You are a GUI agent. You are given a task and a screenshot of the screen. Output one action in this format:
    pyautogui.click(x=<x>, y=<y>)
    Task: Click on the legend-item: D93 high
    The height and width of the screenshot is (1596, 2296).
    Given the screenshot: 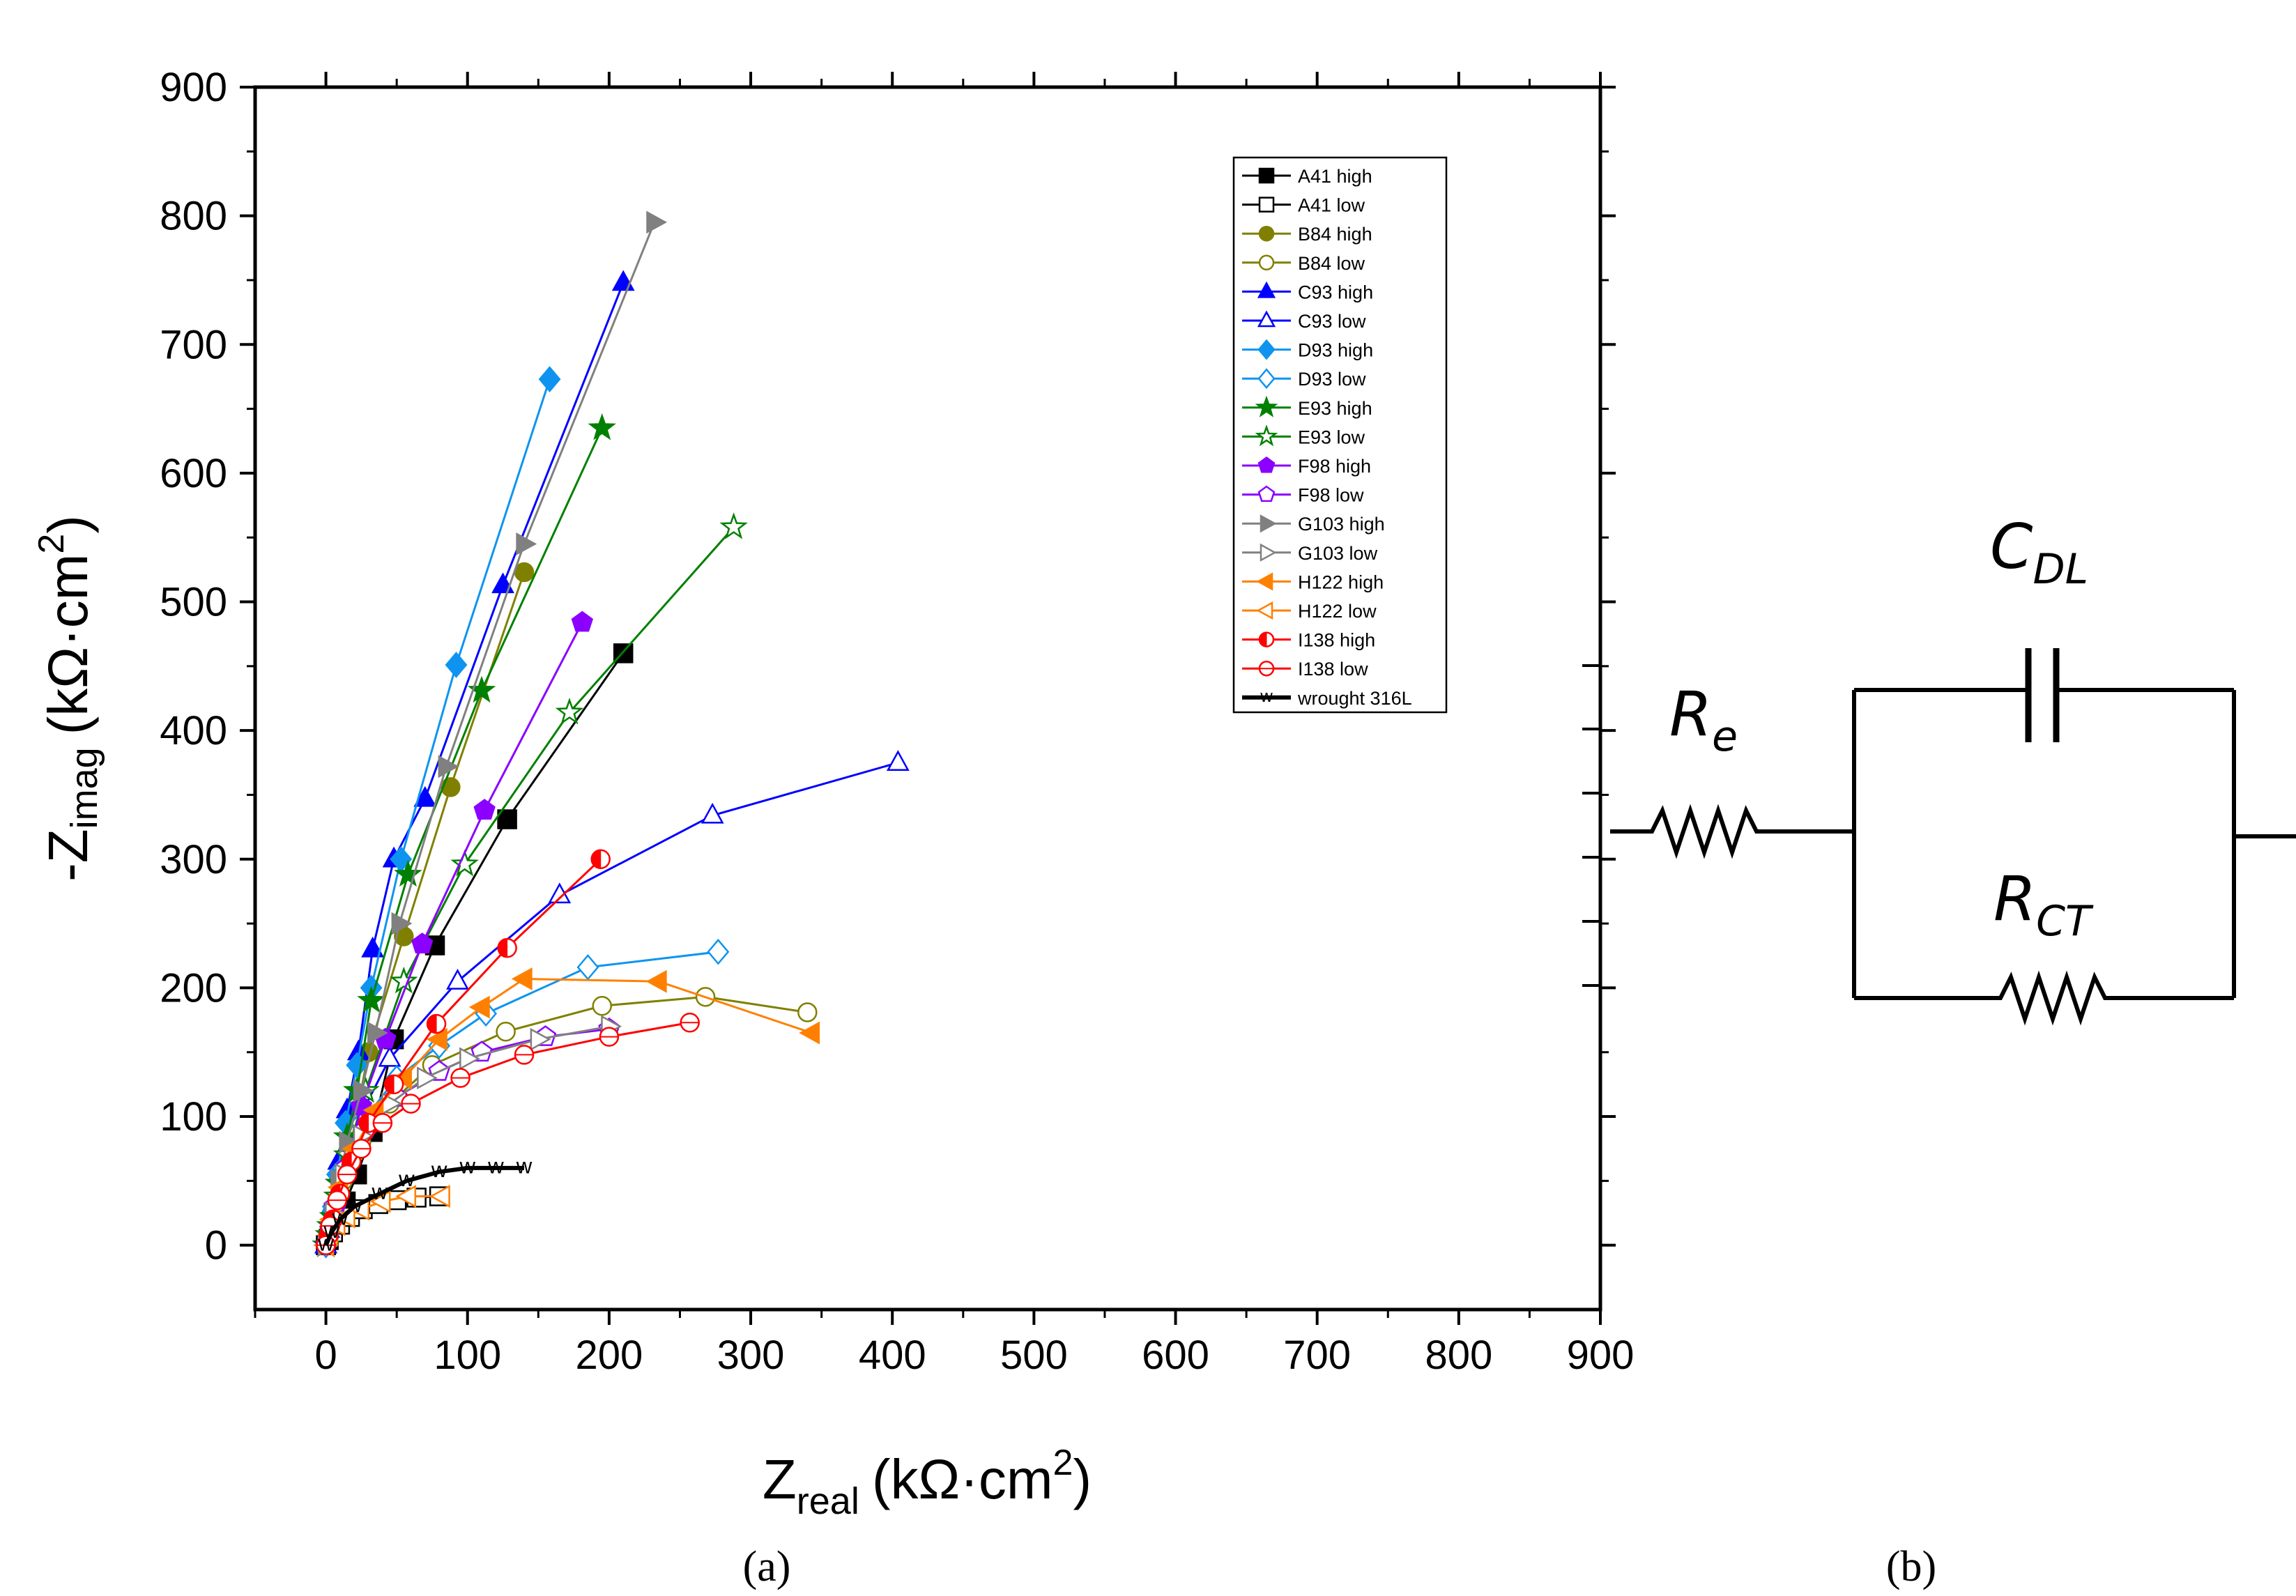 What is the action you would take?
    pyautogui.click(x=1307, y=350)
    